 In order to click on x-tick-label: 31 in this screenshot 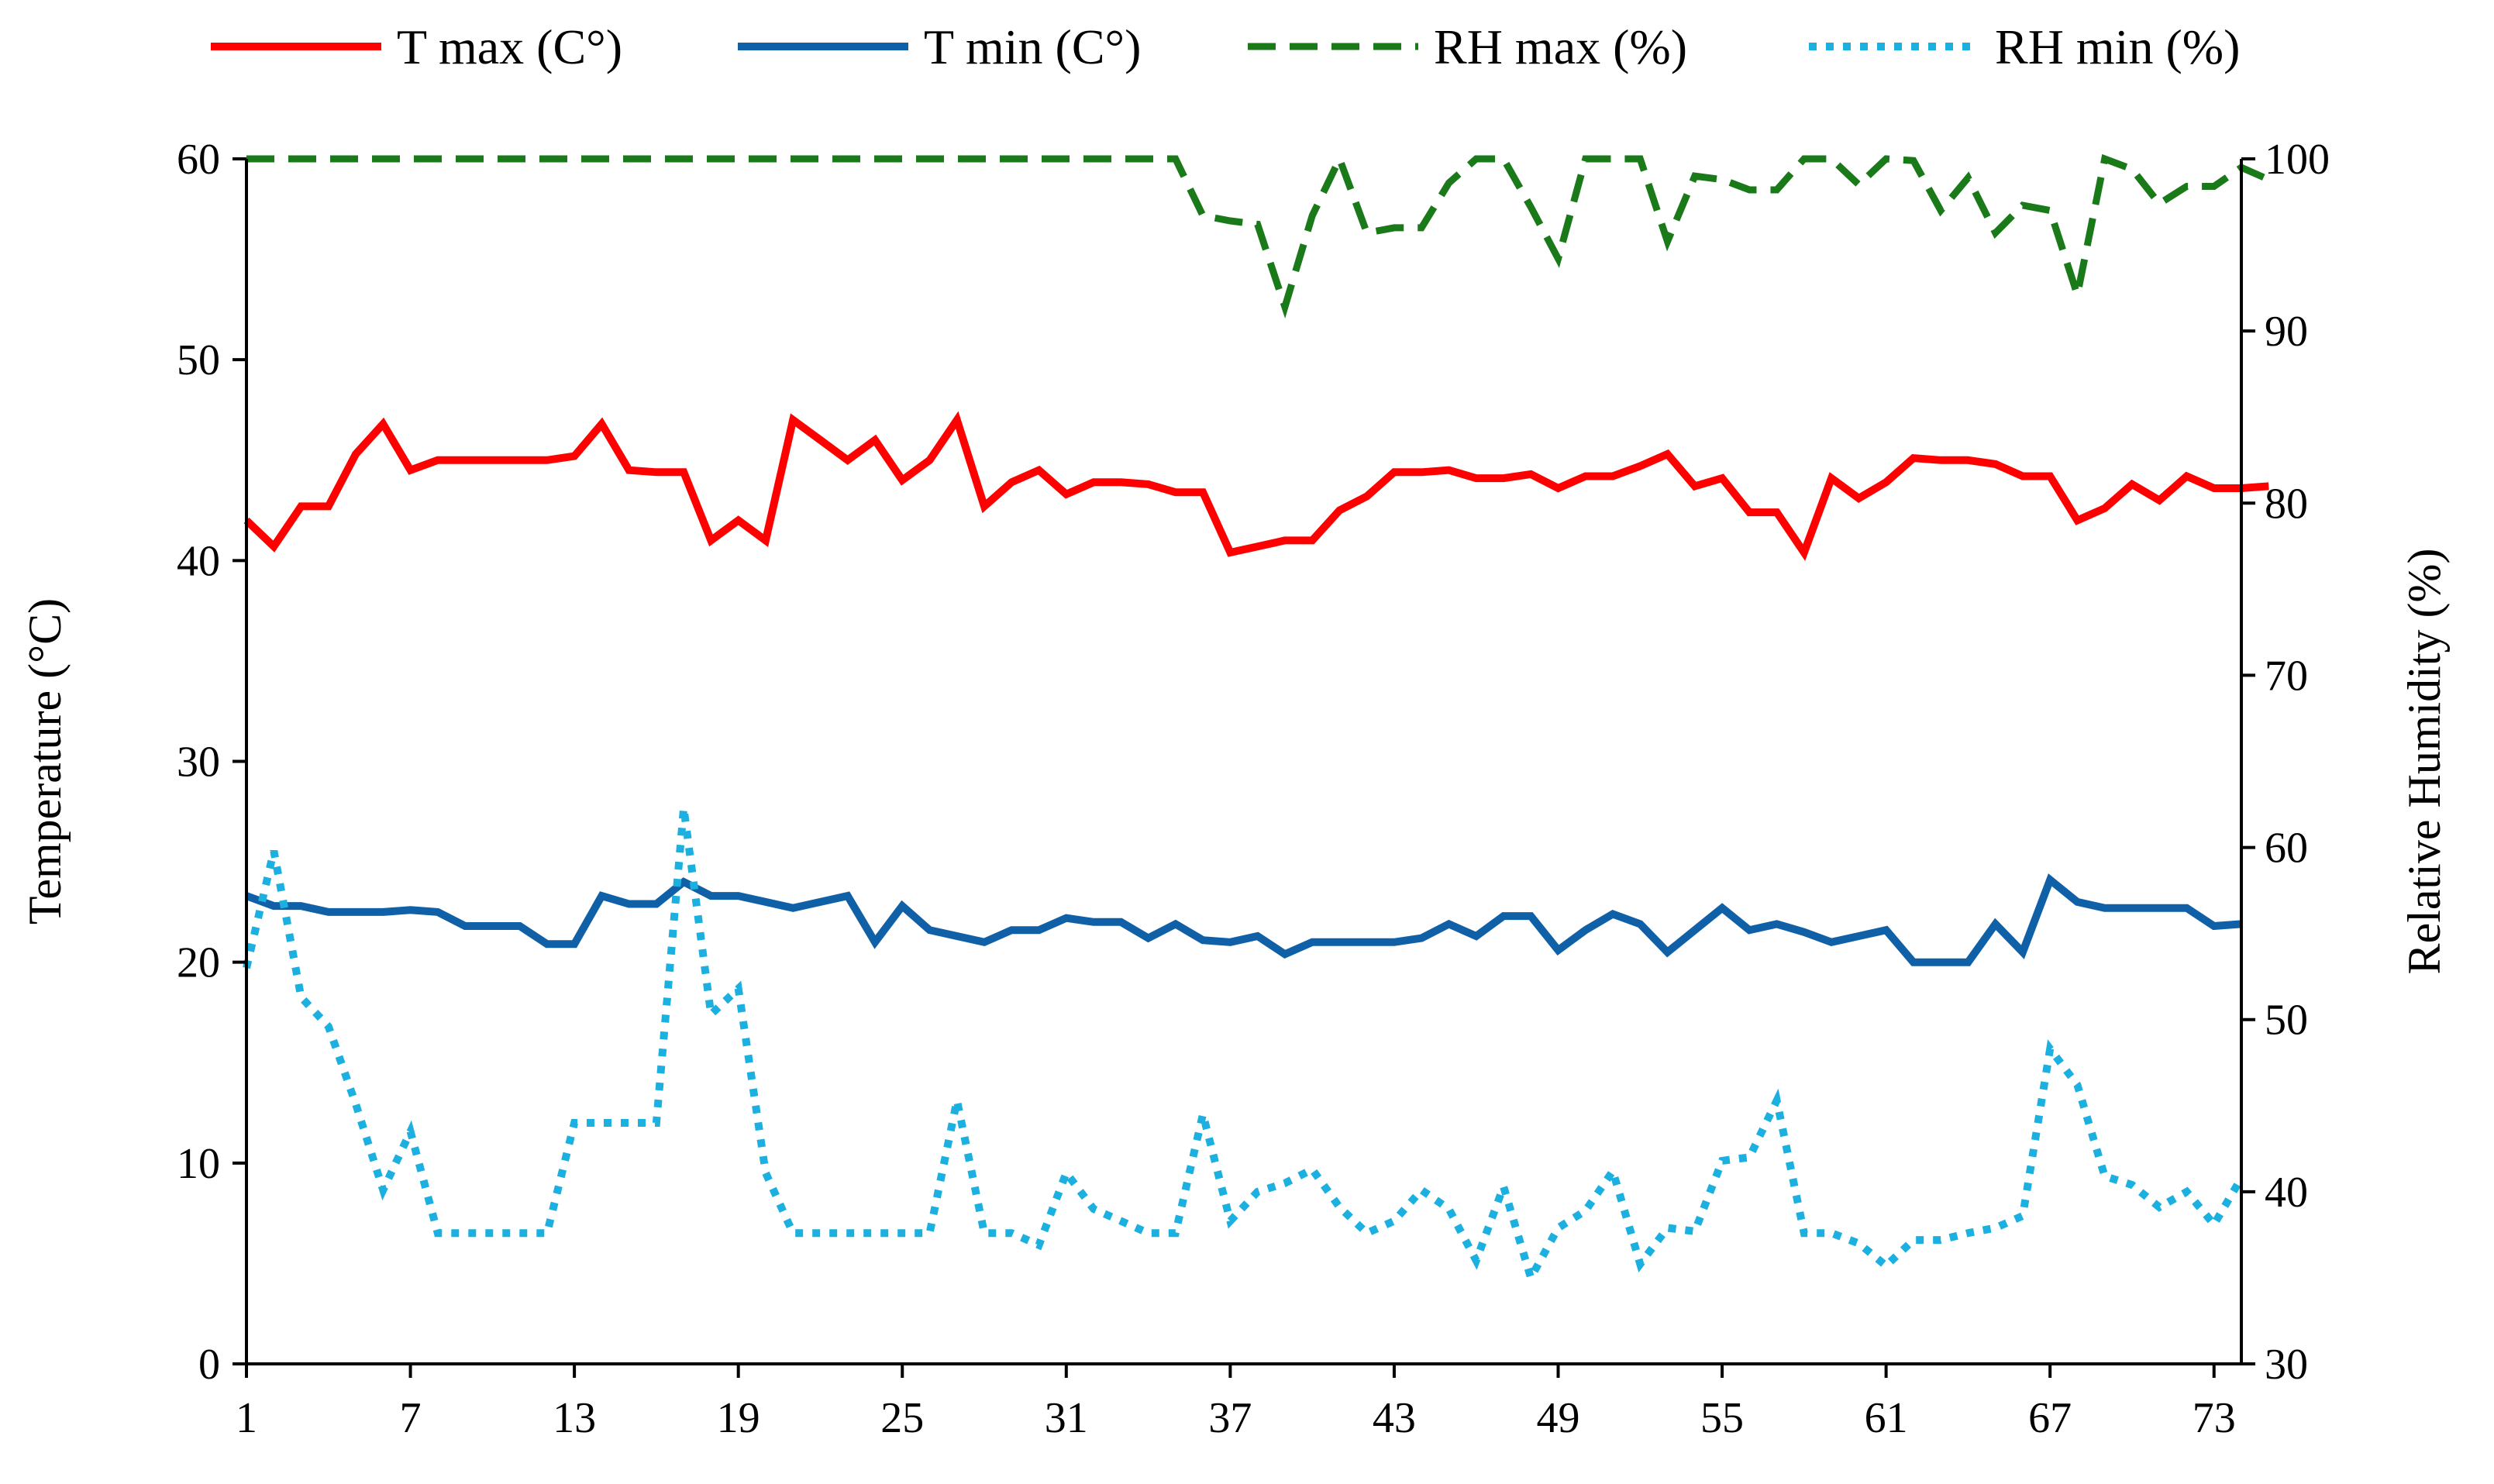, I will do `click(1066, 1418)`.